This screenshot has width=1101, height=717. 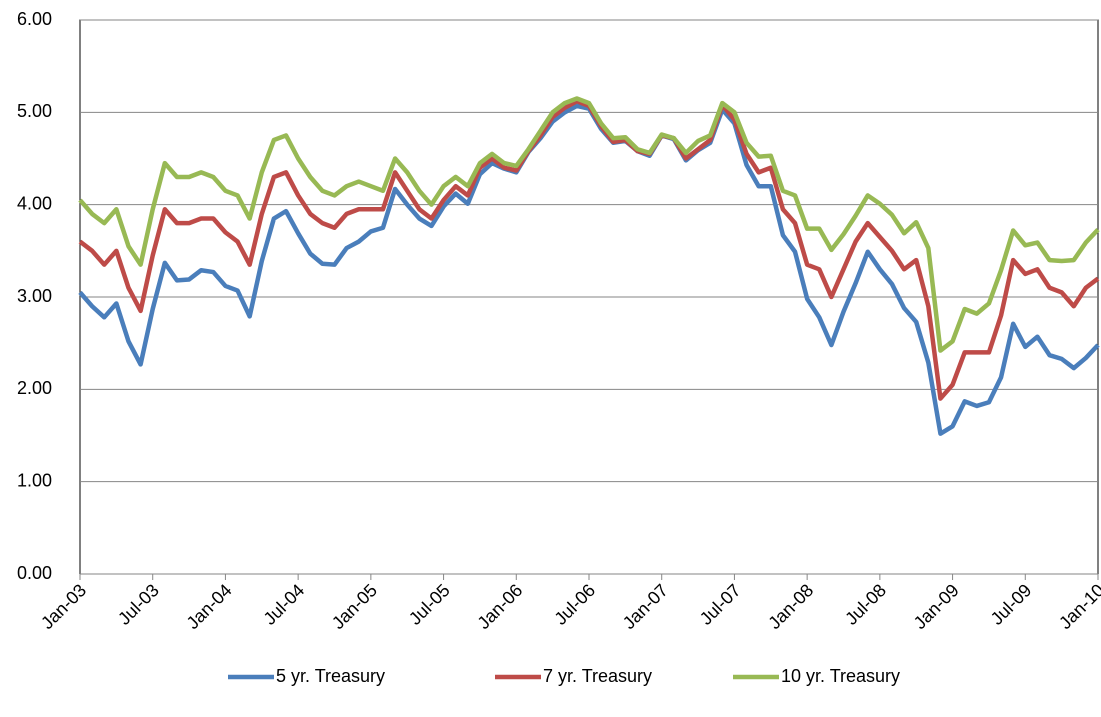 I want to click on x-tick-label: Jul-08, so click(x=865, y=604).